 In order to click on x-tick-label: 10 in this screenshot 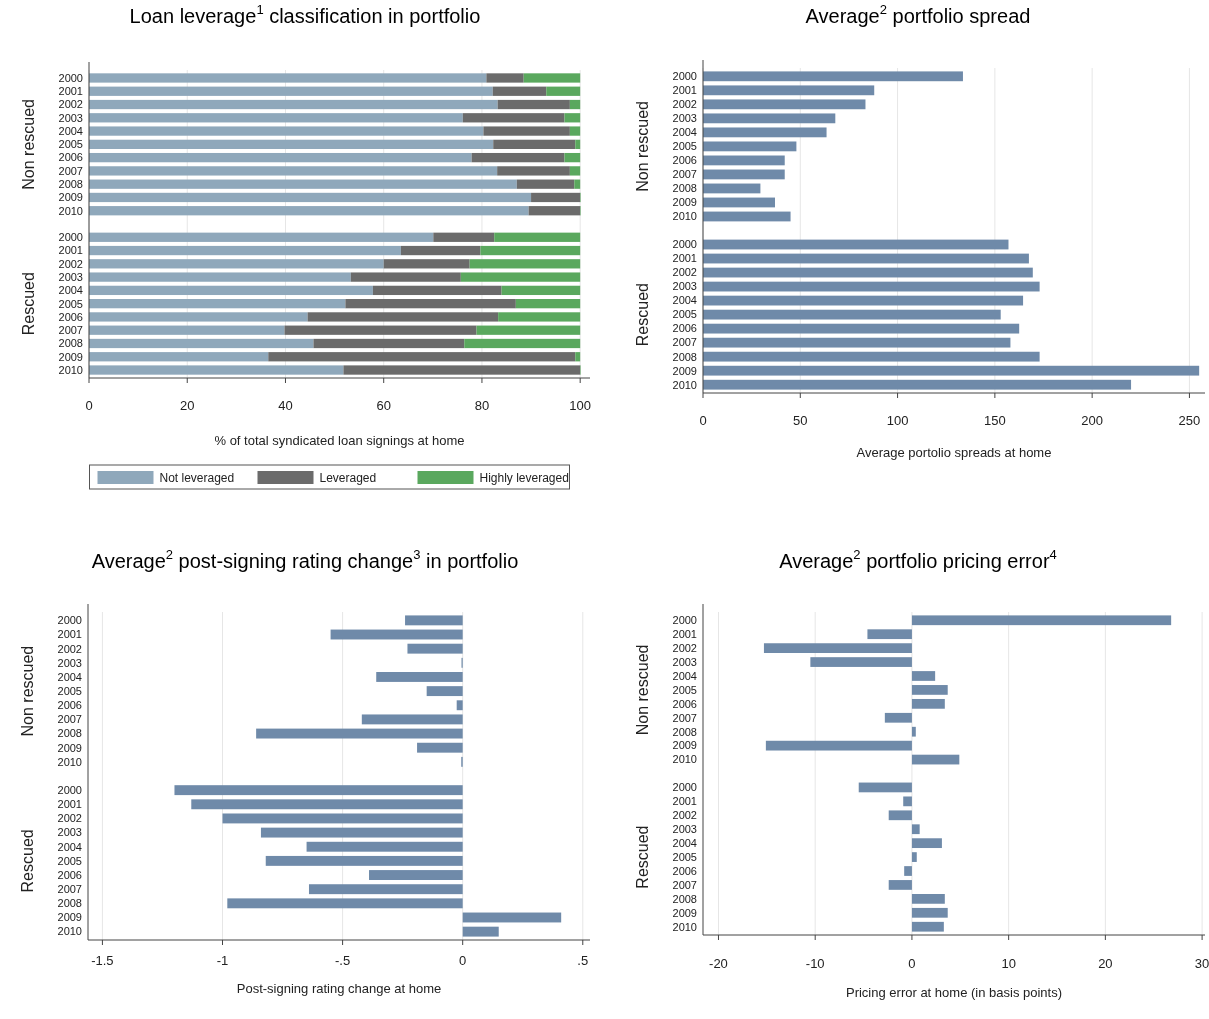, I will do `click(1008, 963)`.